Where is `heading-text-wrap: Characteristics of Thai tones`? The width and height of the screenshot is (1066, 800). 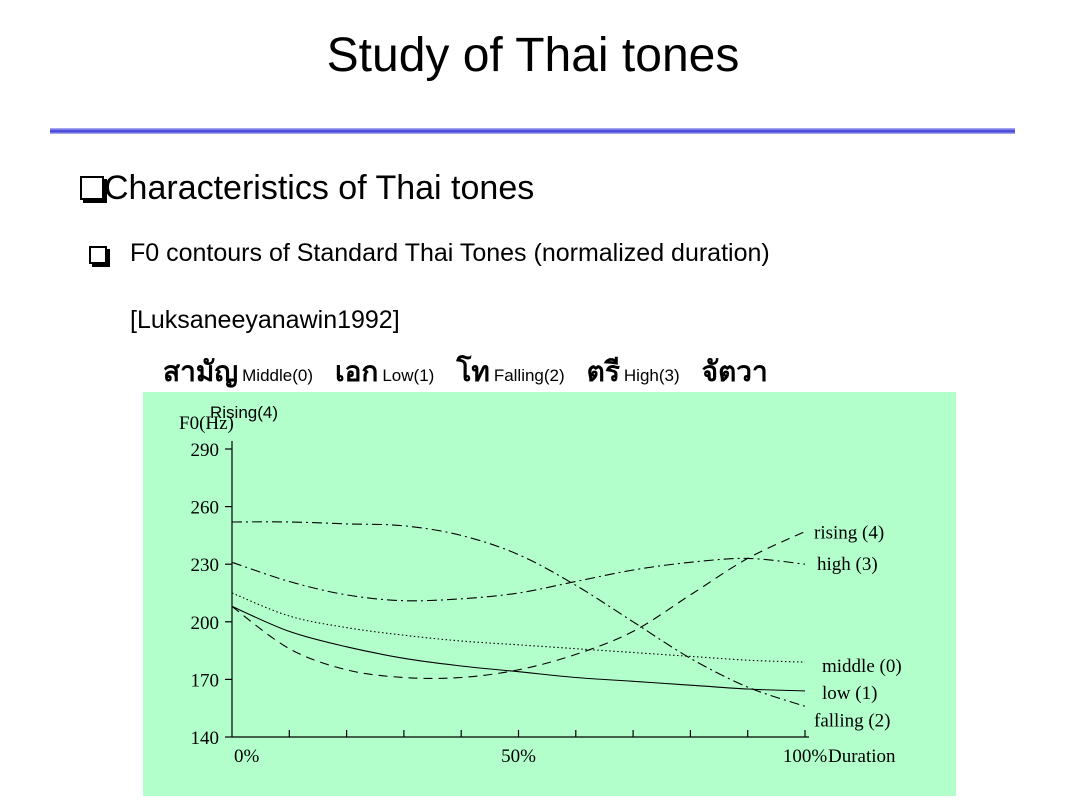
heading-text-wrap: Characteristics of Thai tones is located at coordinates (319, 188).